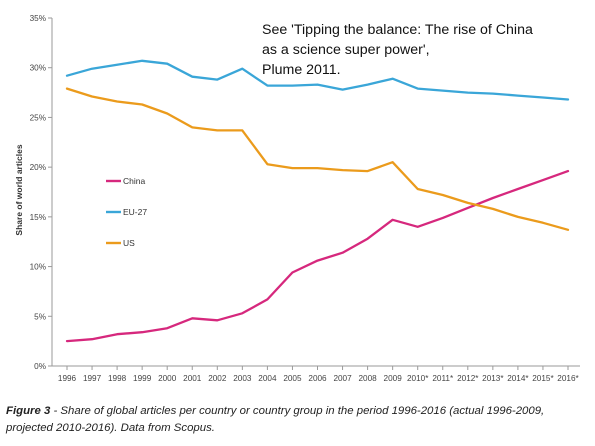 The width and height of the screenshot is (595, 446). I want to click on x-tick-label: 1996, so click(67, 378).